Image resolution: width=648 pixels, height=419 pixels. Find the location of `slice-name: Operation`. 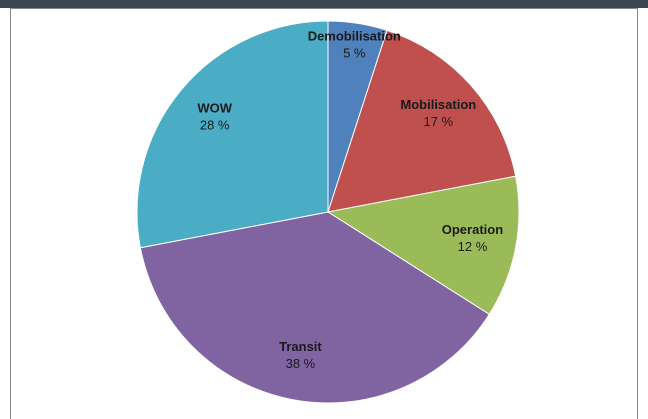

slice-name: Operation is located at coordinates (472, 229).